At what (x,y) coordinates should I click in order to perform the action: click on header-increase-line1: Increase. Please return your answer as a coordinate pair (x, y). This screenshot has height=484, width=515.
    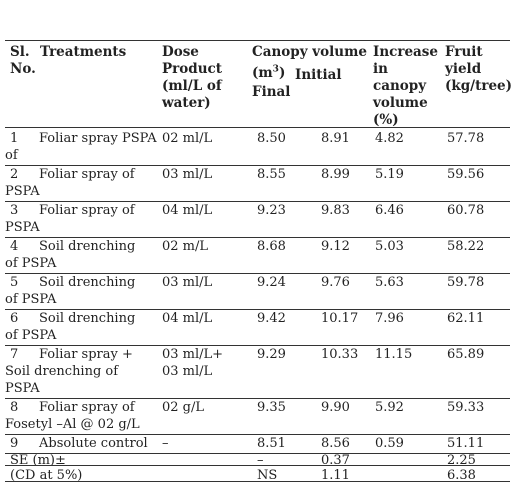
    Looking at the image, I should click on (405, 52).